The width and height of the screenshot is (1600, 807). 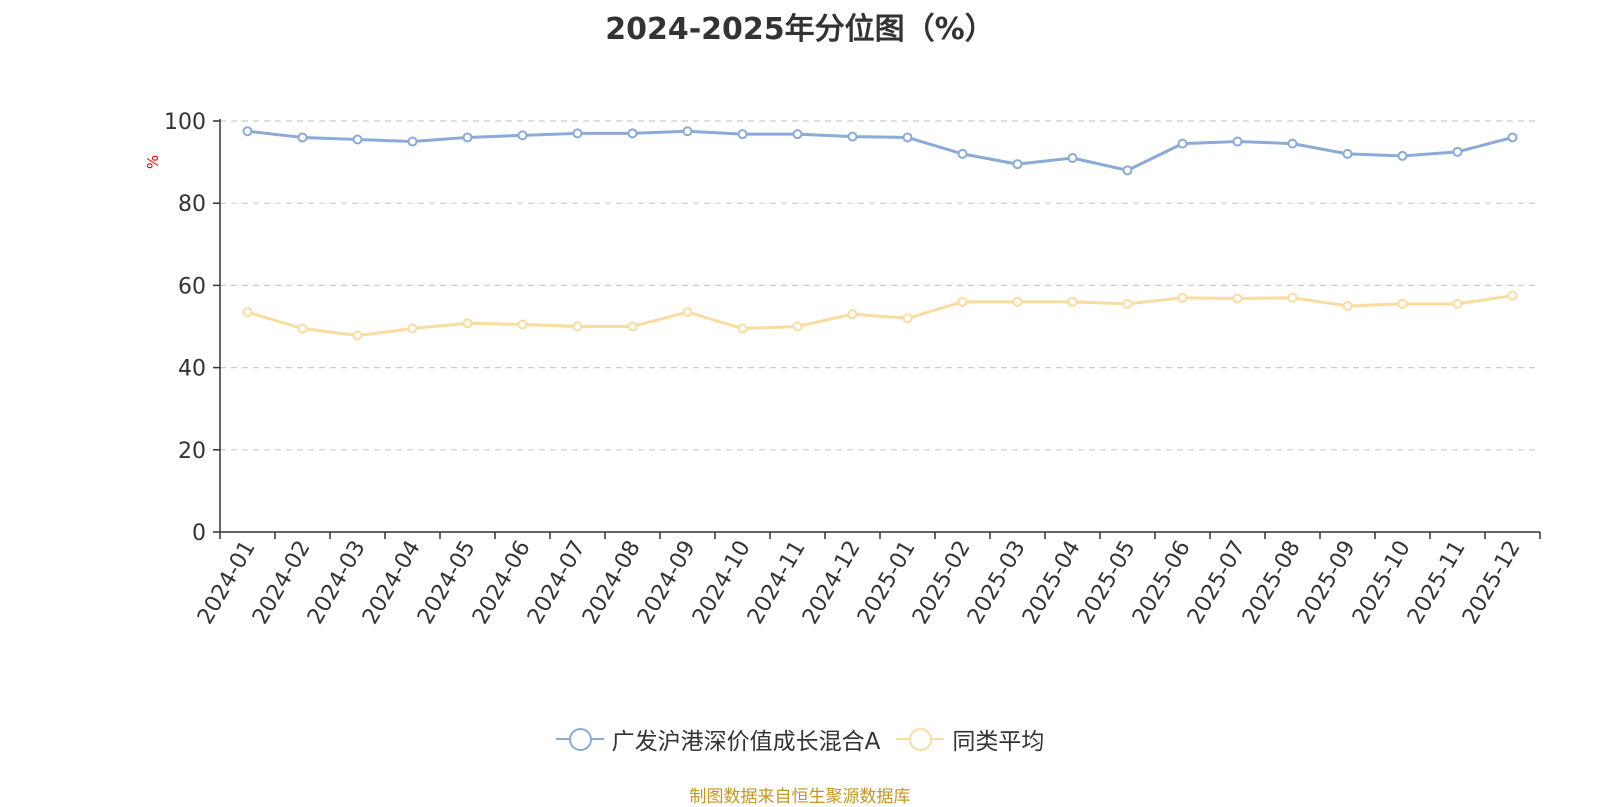 I want to click on y-tick-label-80: 80, so click(x=192, y=204).